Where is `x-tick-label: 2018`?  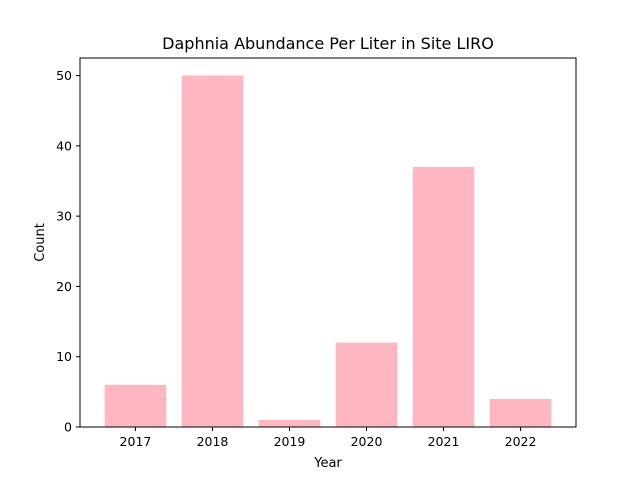 x-tick-label: 2018 is located at coordinates (213, 441).